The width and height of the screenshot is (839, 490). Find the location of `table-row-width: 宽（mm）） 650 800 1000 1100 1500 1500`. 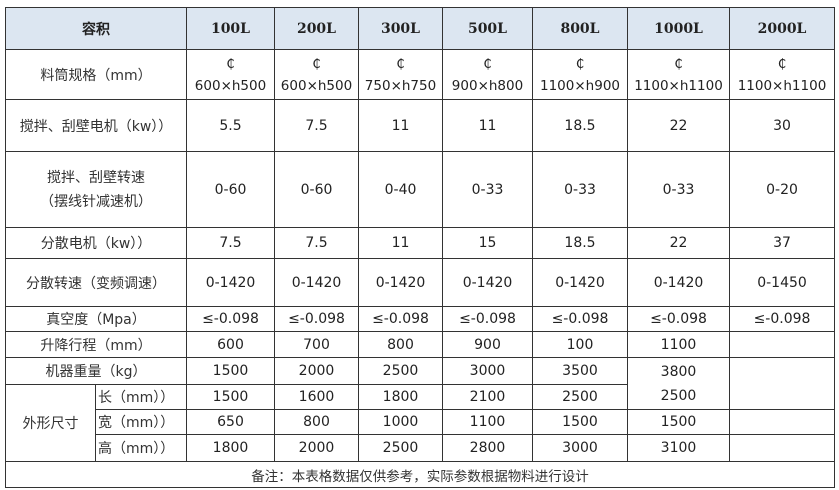

table-row-width: 宽（mm）） 650 800 1000 1100 1500 1500 is located at coordinates (420, 422).